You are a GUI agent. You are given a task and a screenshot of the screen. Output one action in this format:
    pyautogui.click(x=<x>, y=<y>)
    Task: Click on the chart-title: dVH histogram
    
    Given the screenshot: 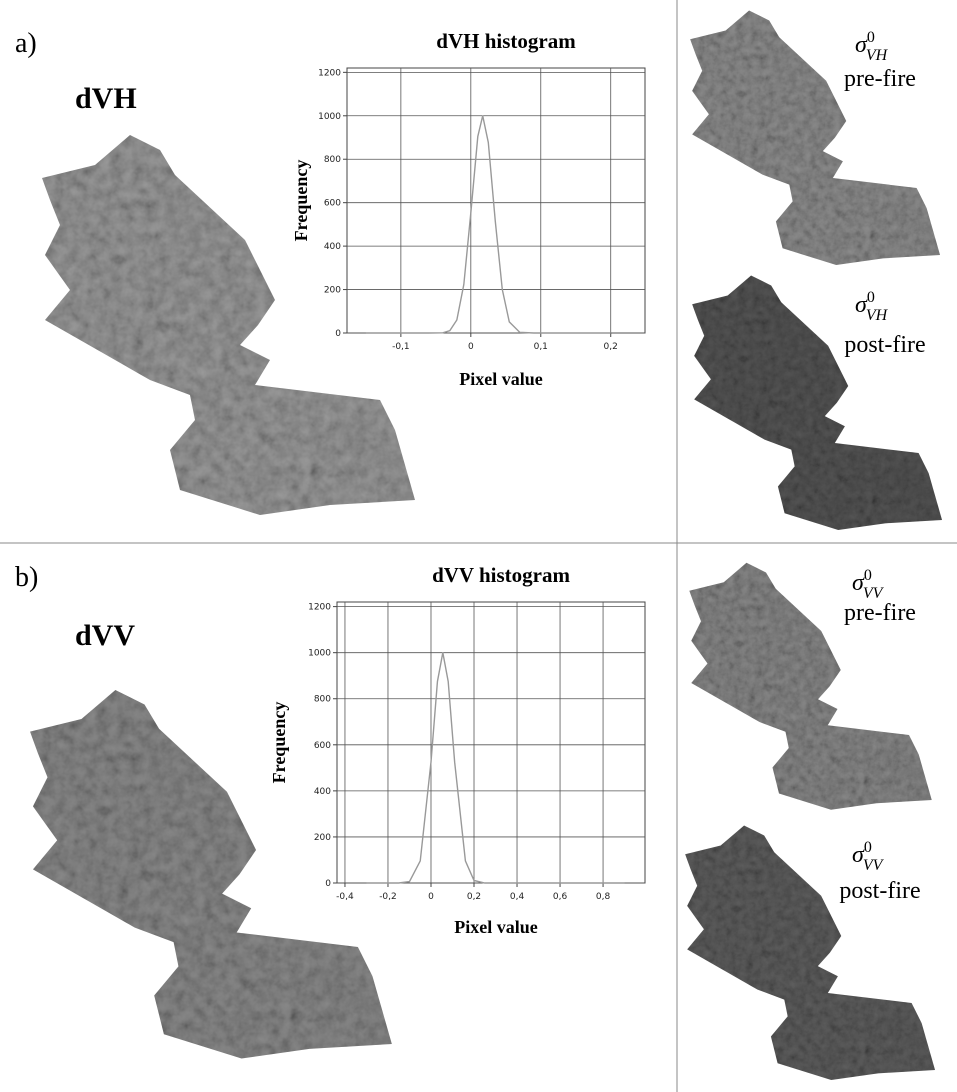 What is the action you would take?
    pyautogui.click(x=506, y=41)
    